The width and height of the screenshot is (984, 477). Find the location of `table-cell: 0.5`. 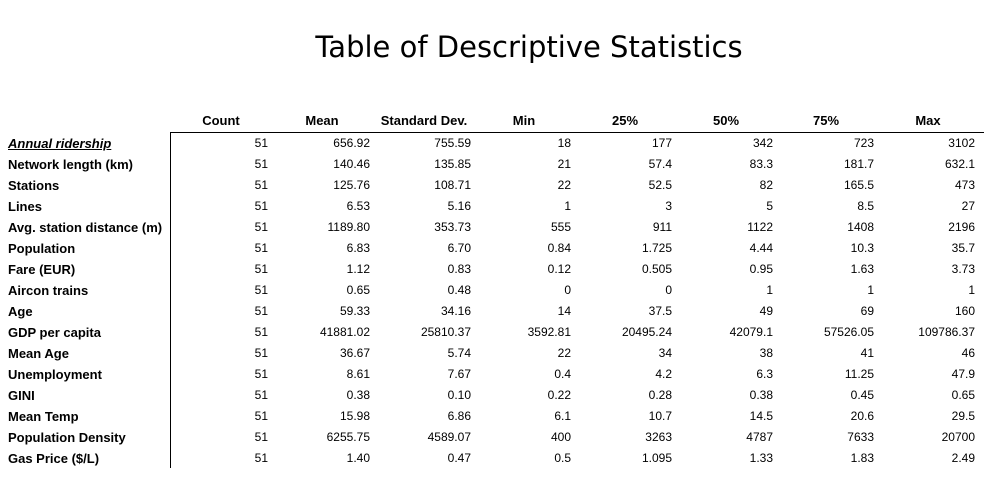

table-cell: 0.5 is located at coordinates (562, 458).